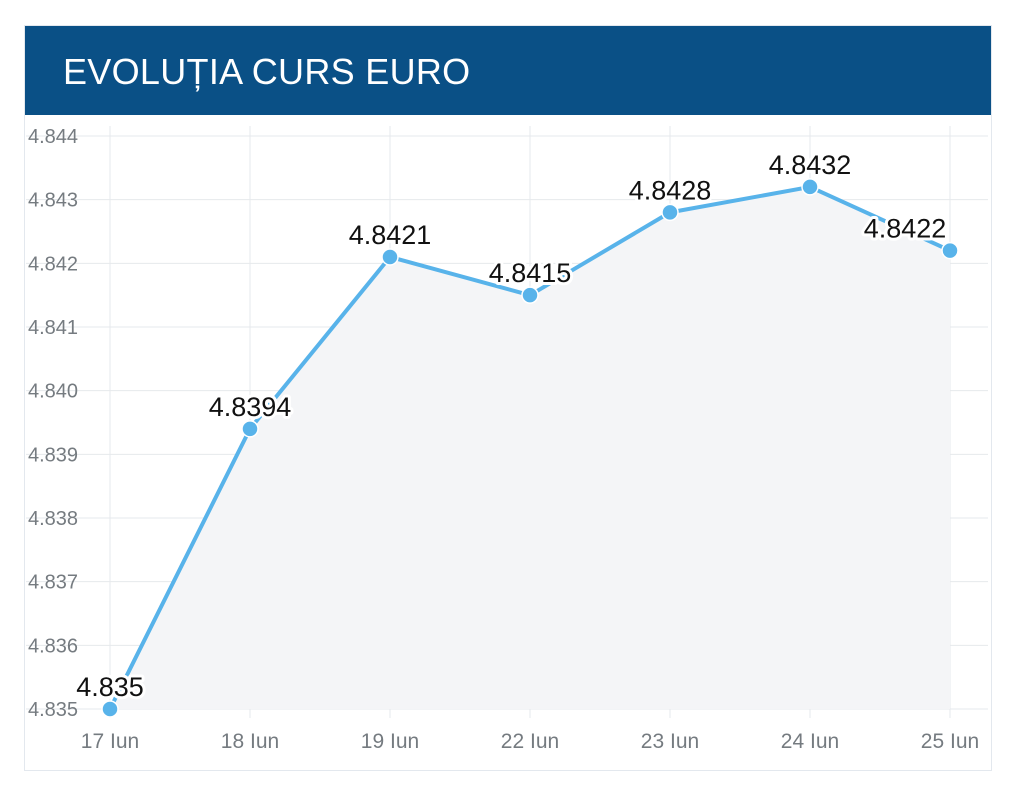 This screenshot has height=792, width=1024. Describe the element at coordinates (53, 264) in the screenshot. I see `y-tick-label: 4.842` at that location.